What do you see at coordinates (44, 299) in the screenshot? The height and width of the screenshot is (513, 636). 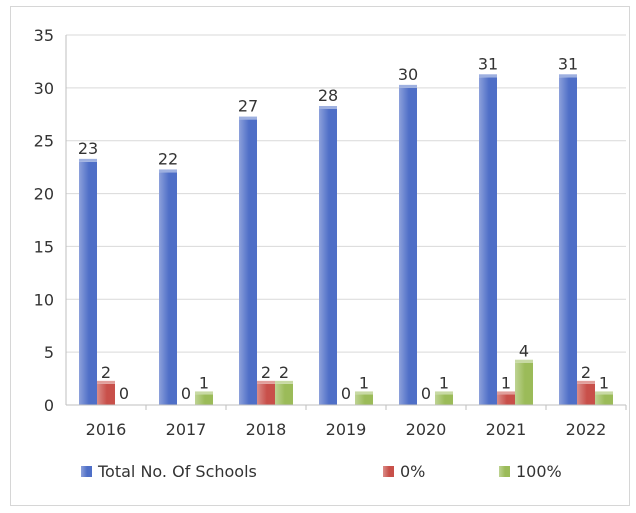 I see `y-tick-label: 10` at bounding box center [44, 299].